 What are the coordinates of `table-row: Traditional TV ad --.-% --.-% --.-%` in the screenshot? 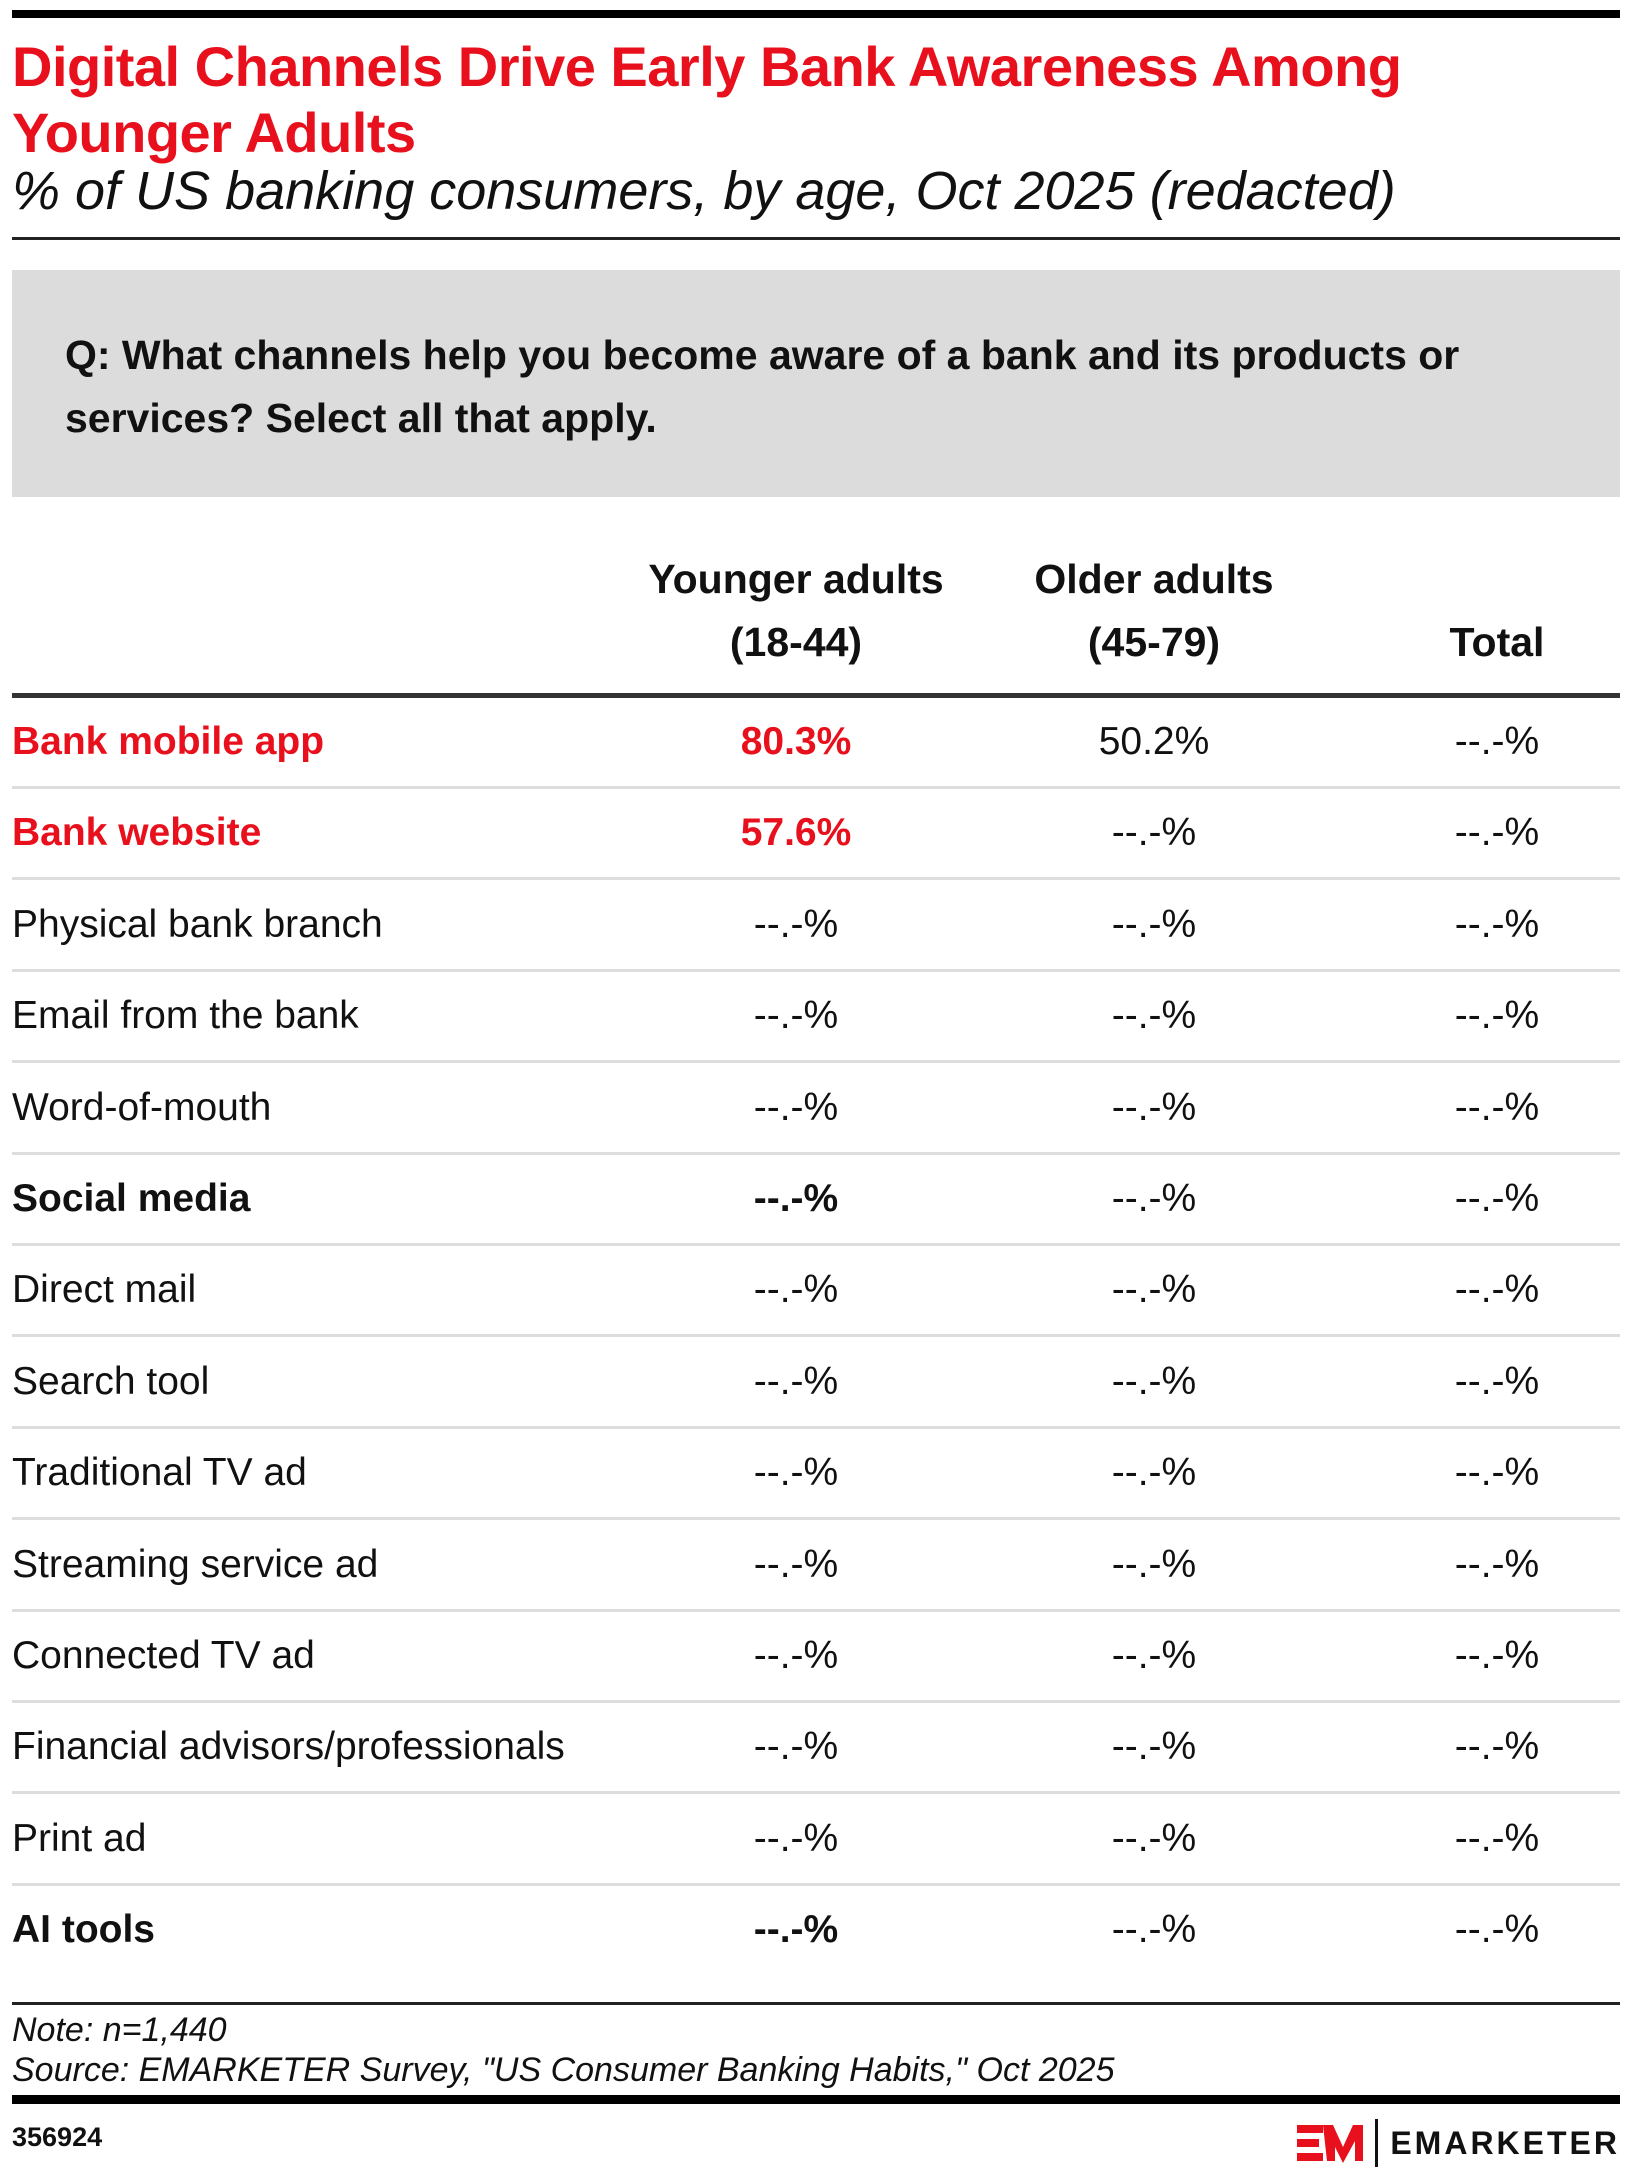 It's located at (816, 1475).